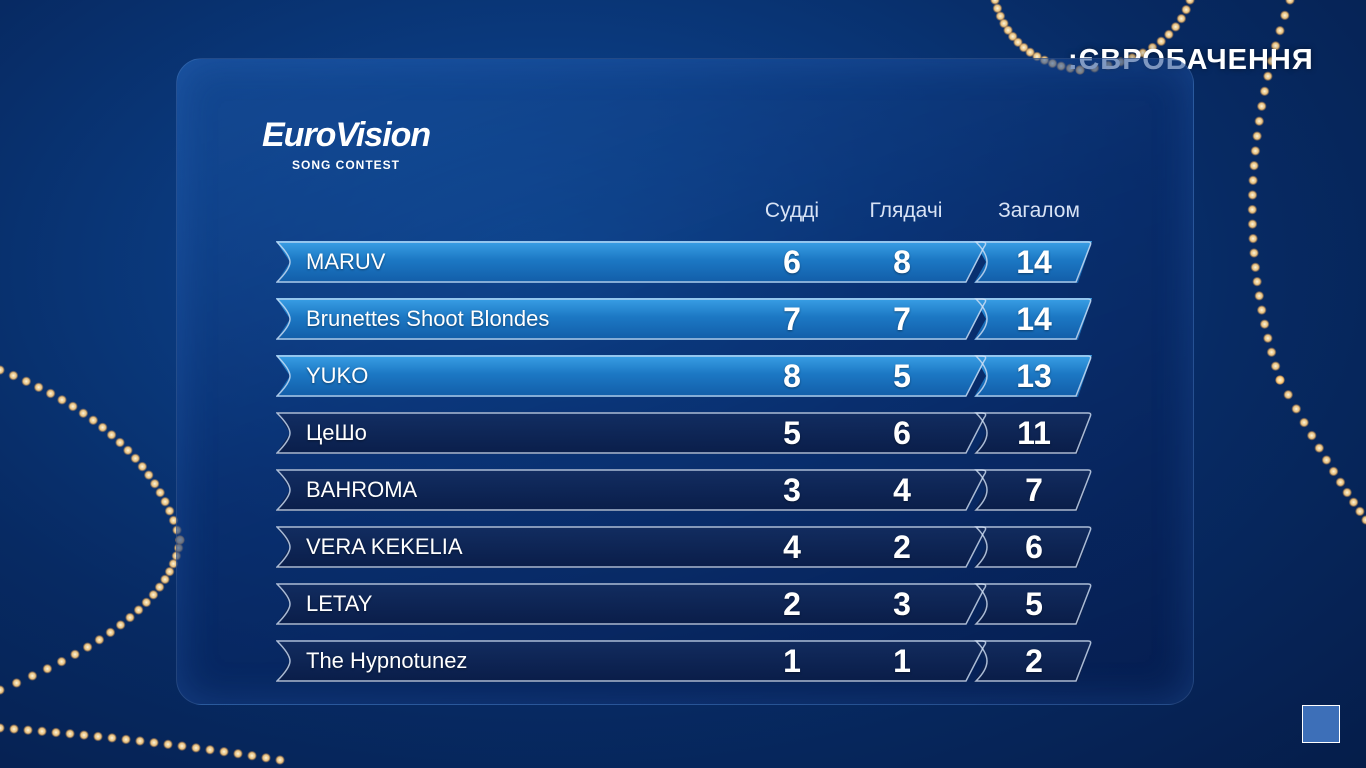  I want to click on judges-score: 4, so click(792, 547).